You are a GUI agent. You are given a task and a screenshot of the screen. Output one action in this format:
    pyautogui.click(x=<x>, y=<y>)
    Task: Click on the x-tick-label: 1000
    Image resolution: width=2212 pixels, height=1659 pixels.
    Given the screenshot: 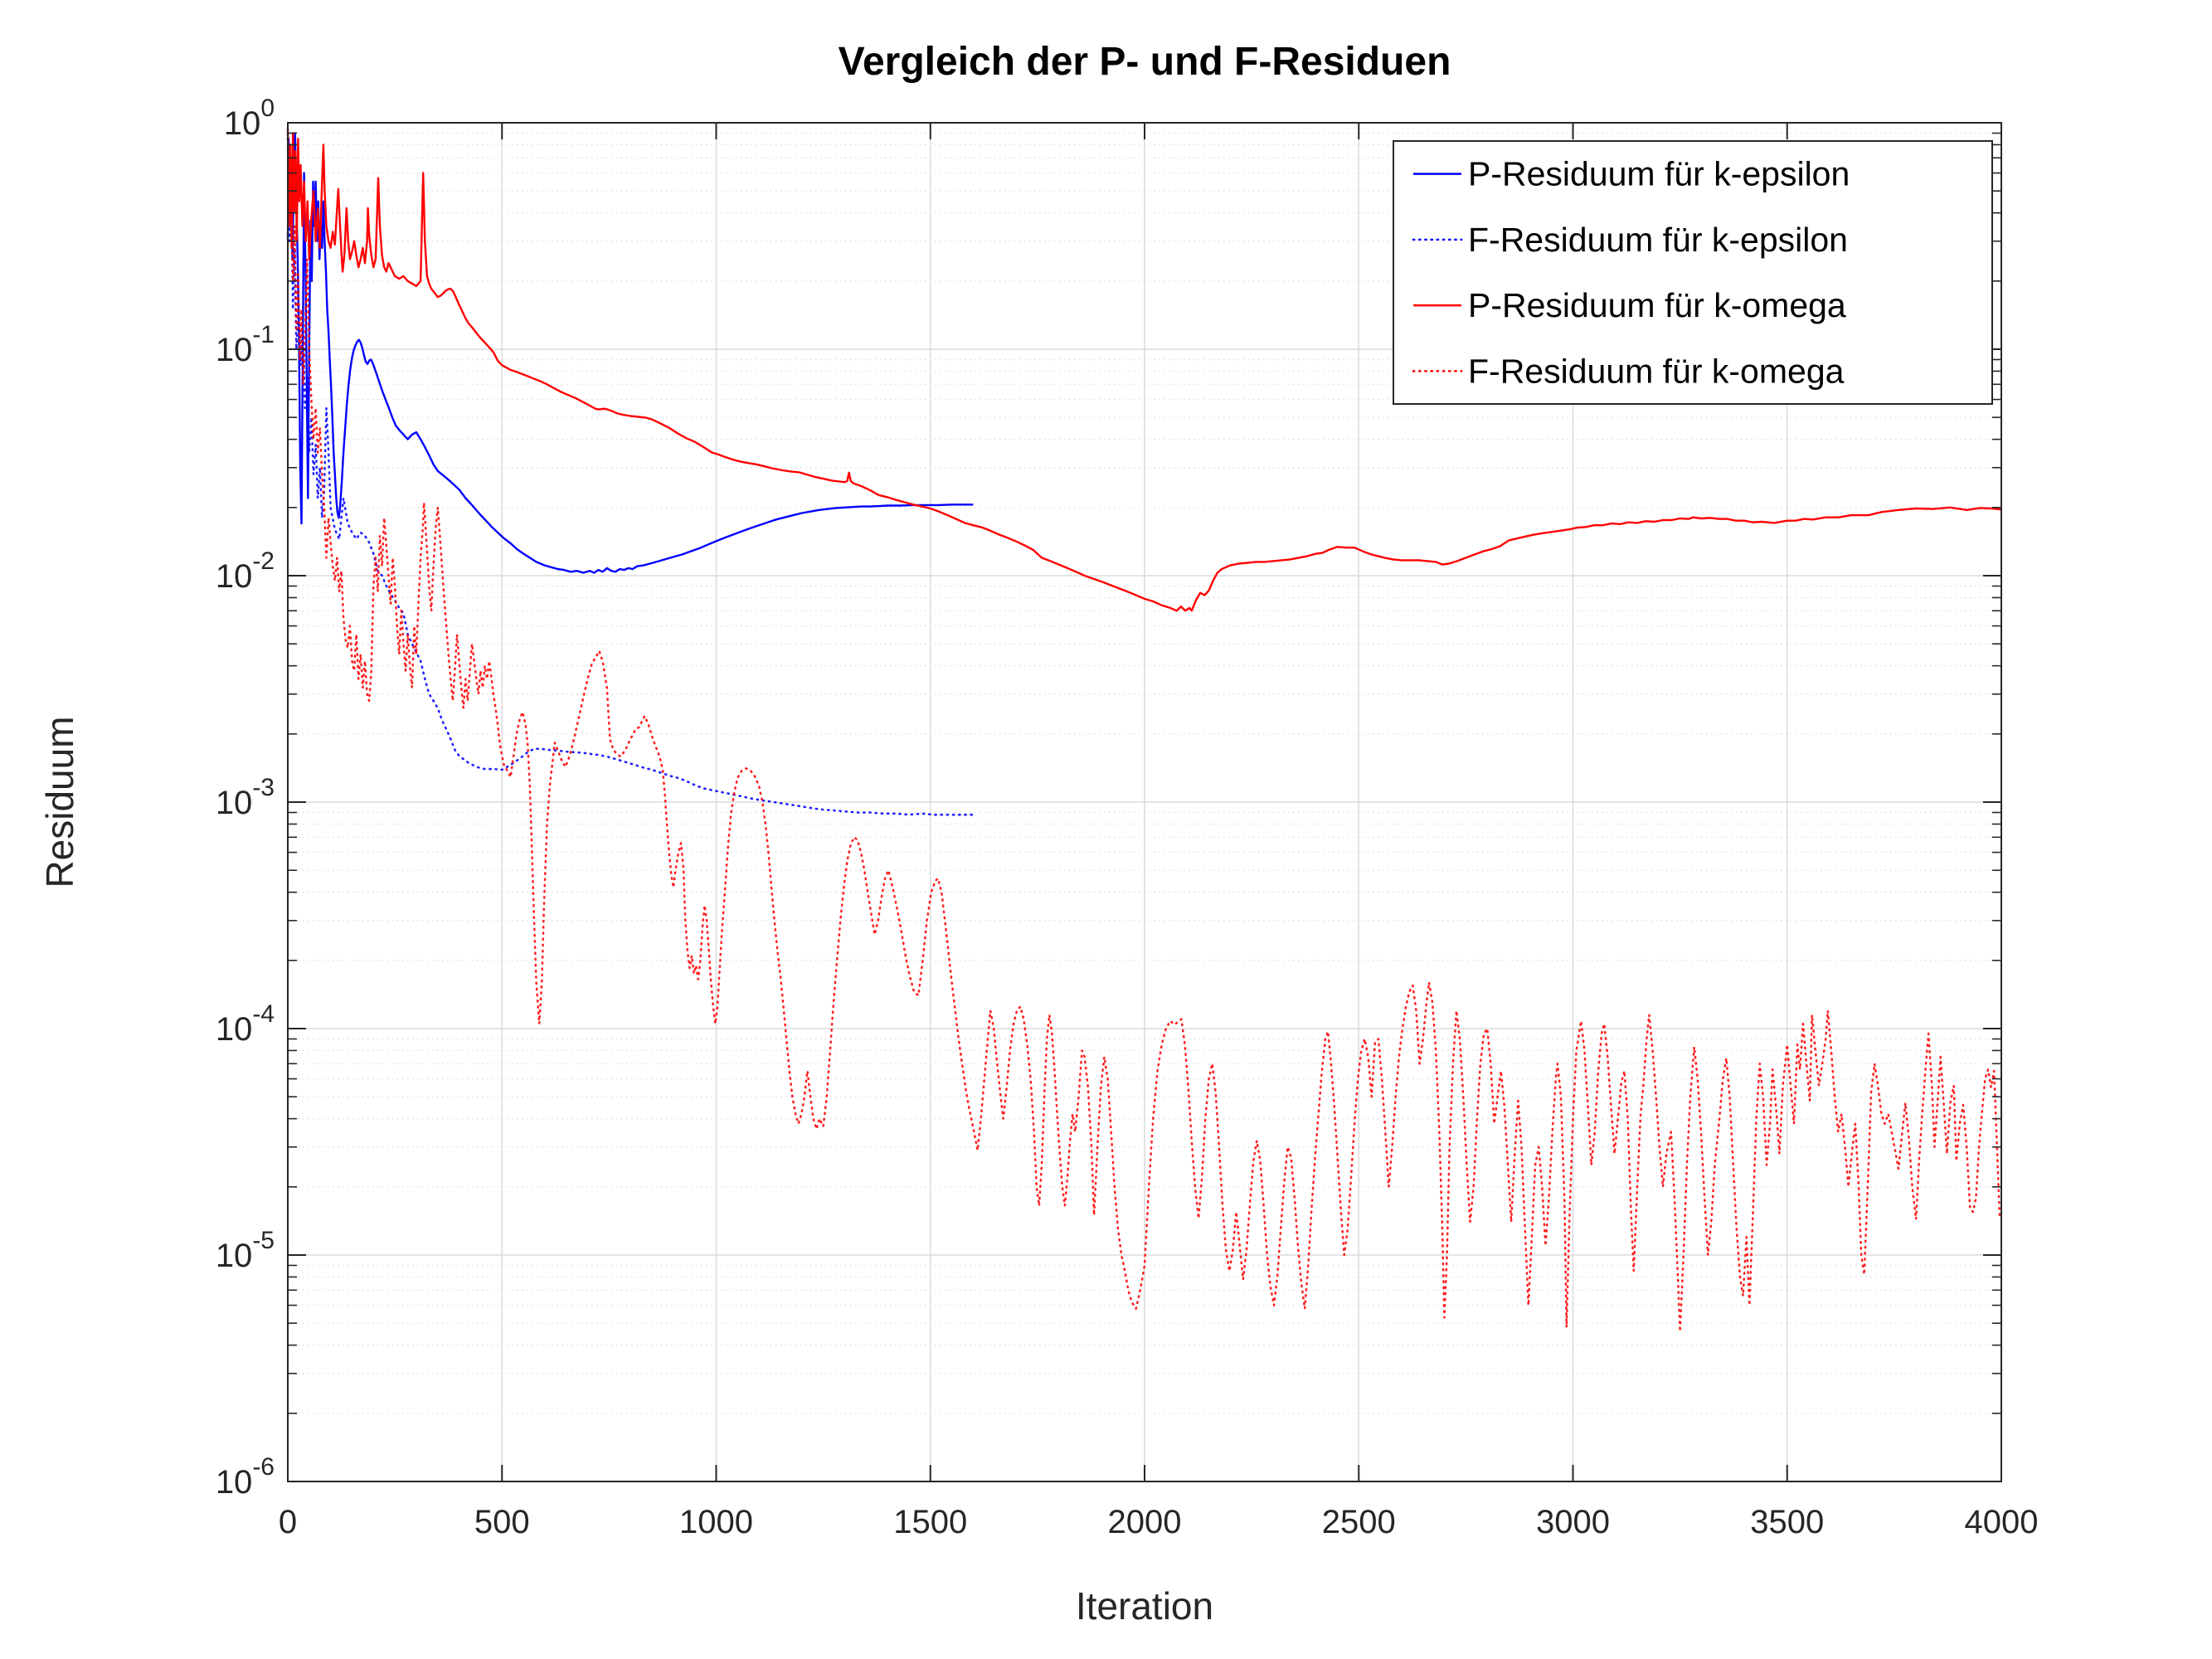 What is the action you would take?
    pyautogui.click(x=716, y=1522)
    